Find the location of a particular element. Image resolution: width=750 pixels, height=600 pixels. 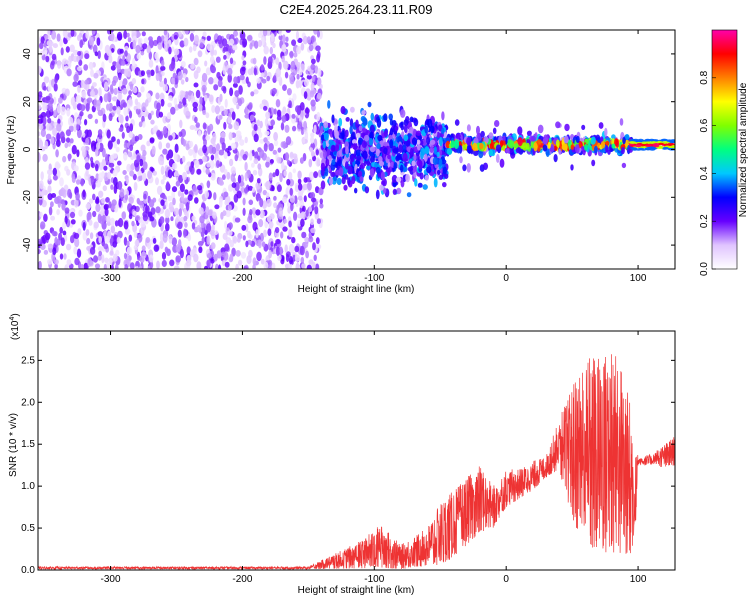

y-tick-label: 2.5 is located at coordinates (28, 360).